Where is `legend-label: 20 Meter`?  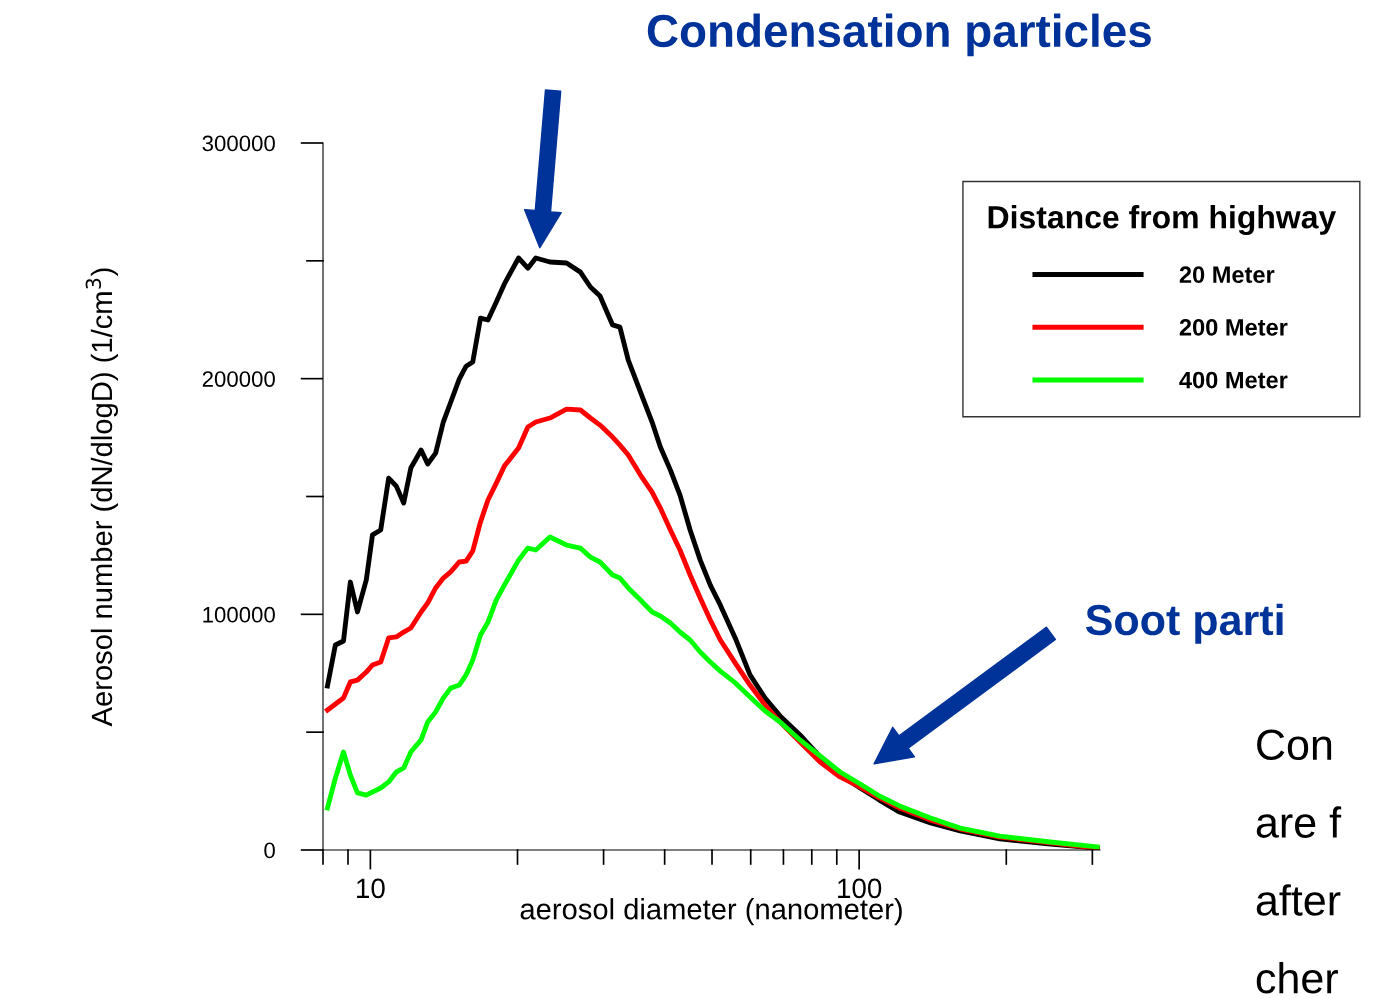
legend-label: 20 Meter is located at coordinates (1227, 275).